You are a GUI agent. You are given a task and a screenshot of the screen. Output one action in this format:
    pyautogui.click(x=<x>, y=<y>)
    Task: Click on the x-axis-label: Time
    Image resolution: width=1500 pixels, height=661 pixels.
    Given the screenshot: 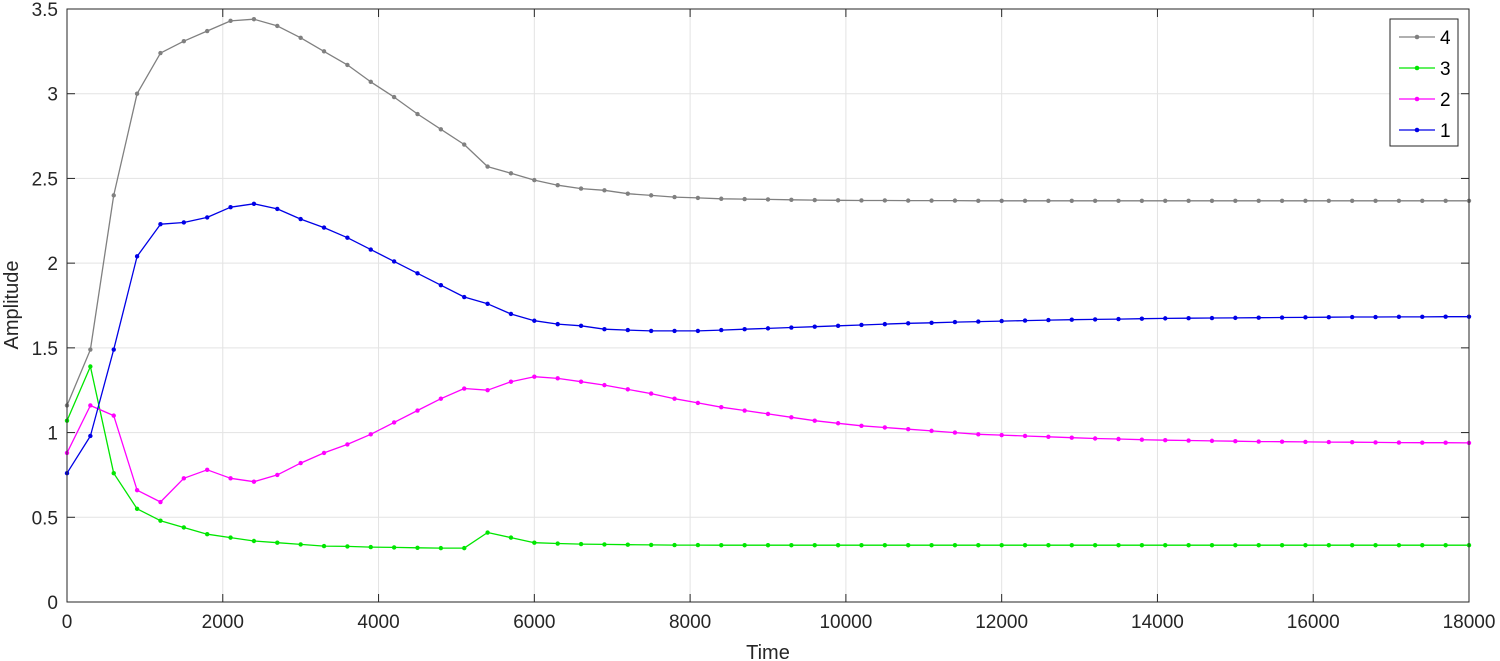 What is the action you would take?
    pyautogui.click(x=768, y=651)
    